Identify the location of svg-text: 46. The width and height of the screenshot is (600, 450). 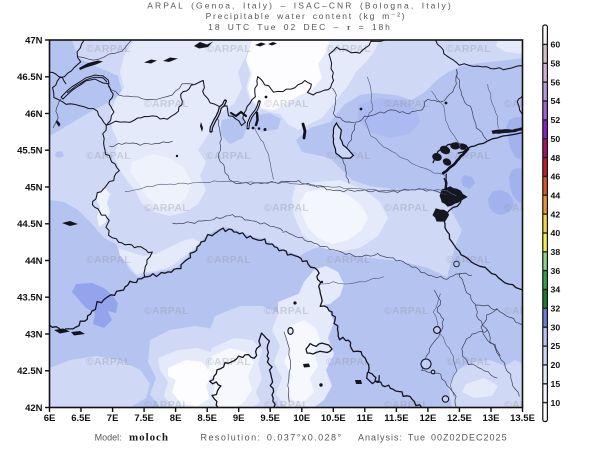
(556, 177).